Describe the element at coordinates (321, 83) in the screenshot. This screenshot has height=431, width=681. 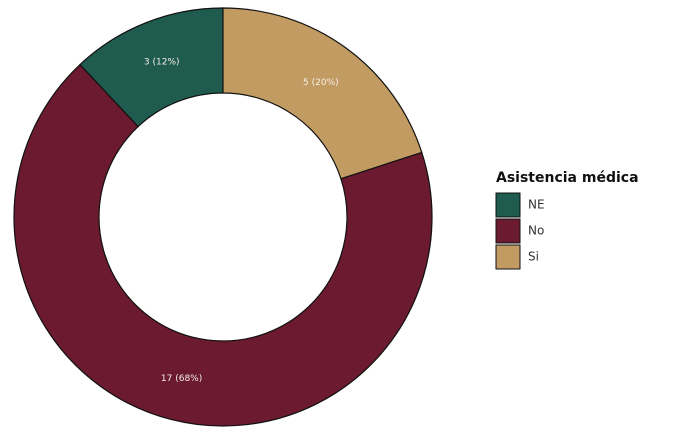
I see `slice-label-si: 5 (20%)` at that location.